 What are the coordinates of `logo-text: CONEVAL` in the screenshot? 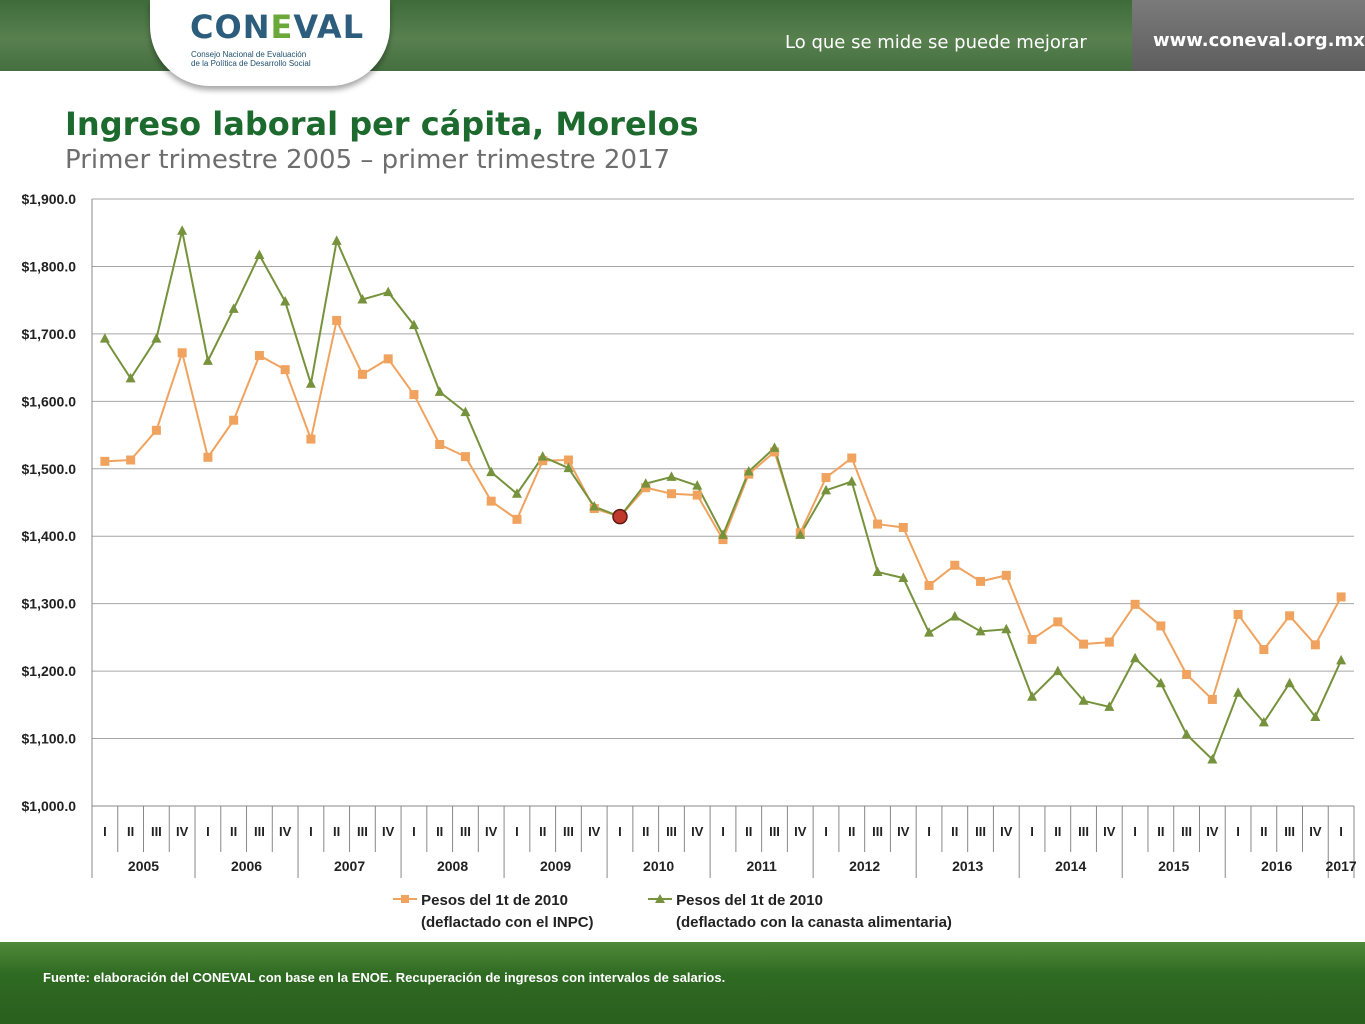 It's located at (277, 27).